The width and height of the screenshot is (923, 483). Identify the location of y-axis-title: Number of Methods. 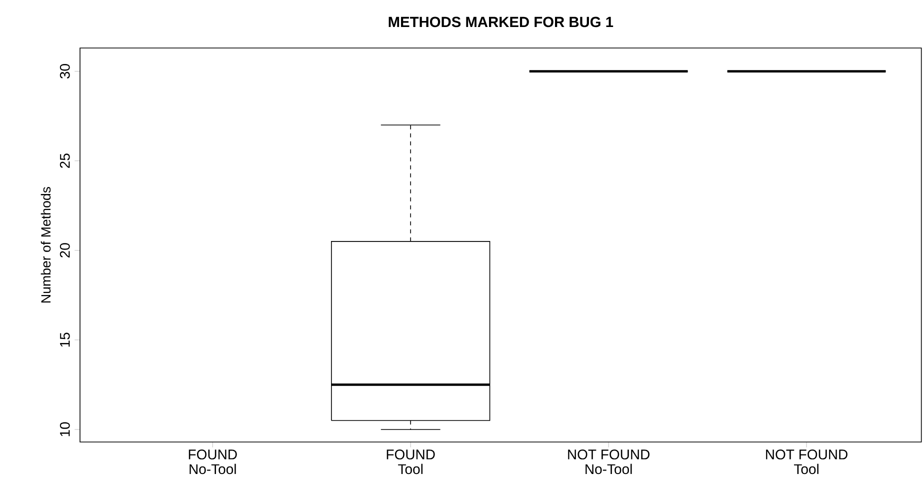
(45, 244).